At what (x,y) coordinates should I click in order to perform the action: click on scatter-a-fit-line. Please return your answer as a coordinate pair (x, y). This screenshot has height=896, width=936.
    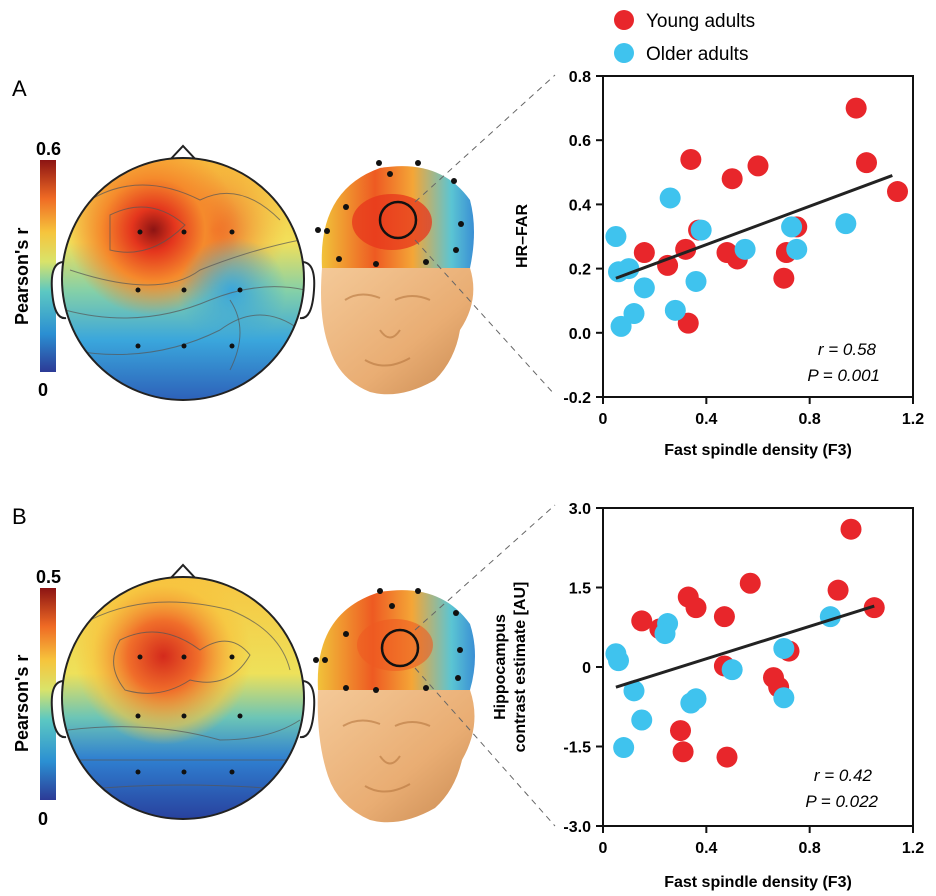
    Looking at the image, I should click on (754, 227).